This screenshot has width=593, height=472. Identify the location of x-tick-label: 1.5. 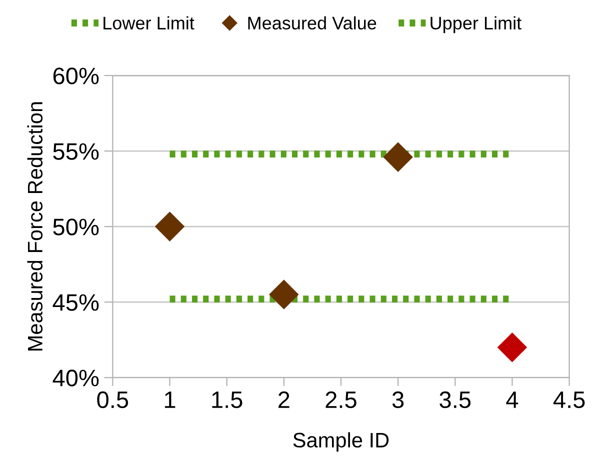
(227, 400).